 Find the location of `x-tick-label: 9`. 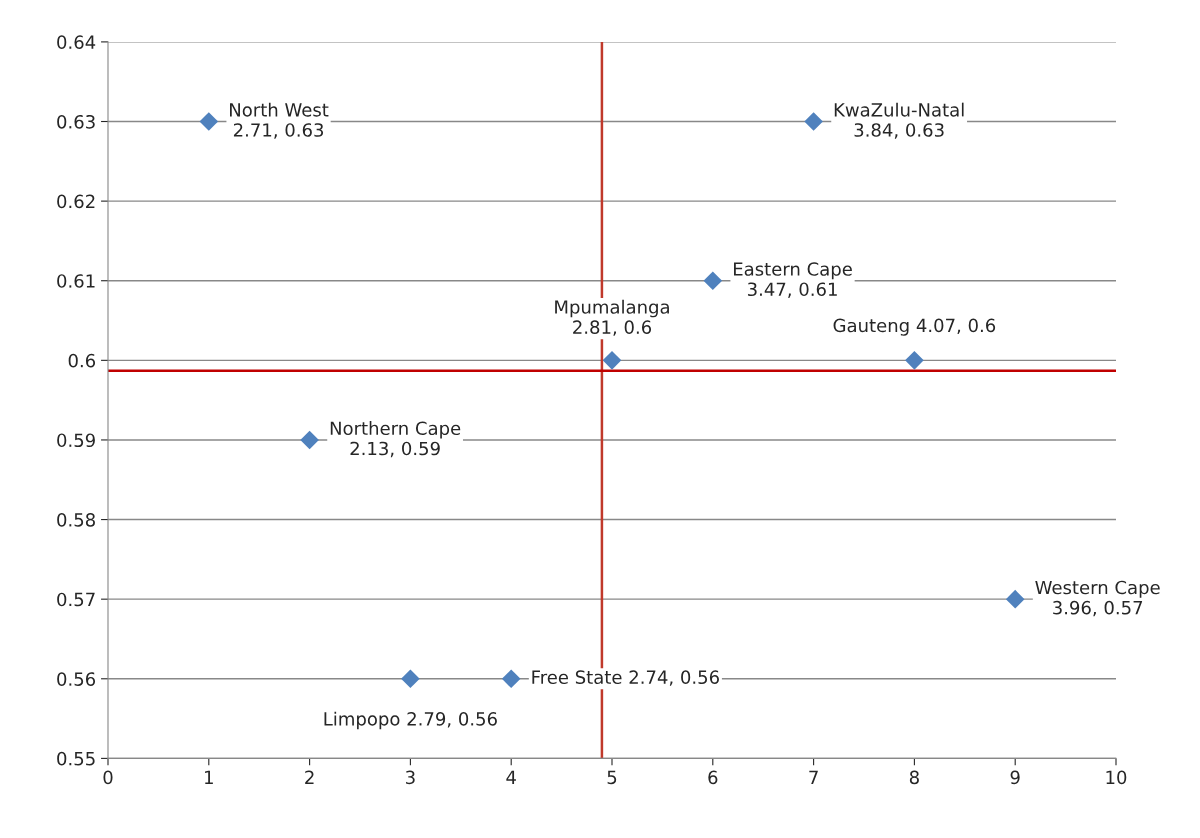

x-tick-label: 9 is located at coordinates (1015, 777).